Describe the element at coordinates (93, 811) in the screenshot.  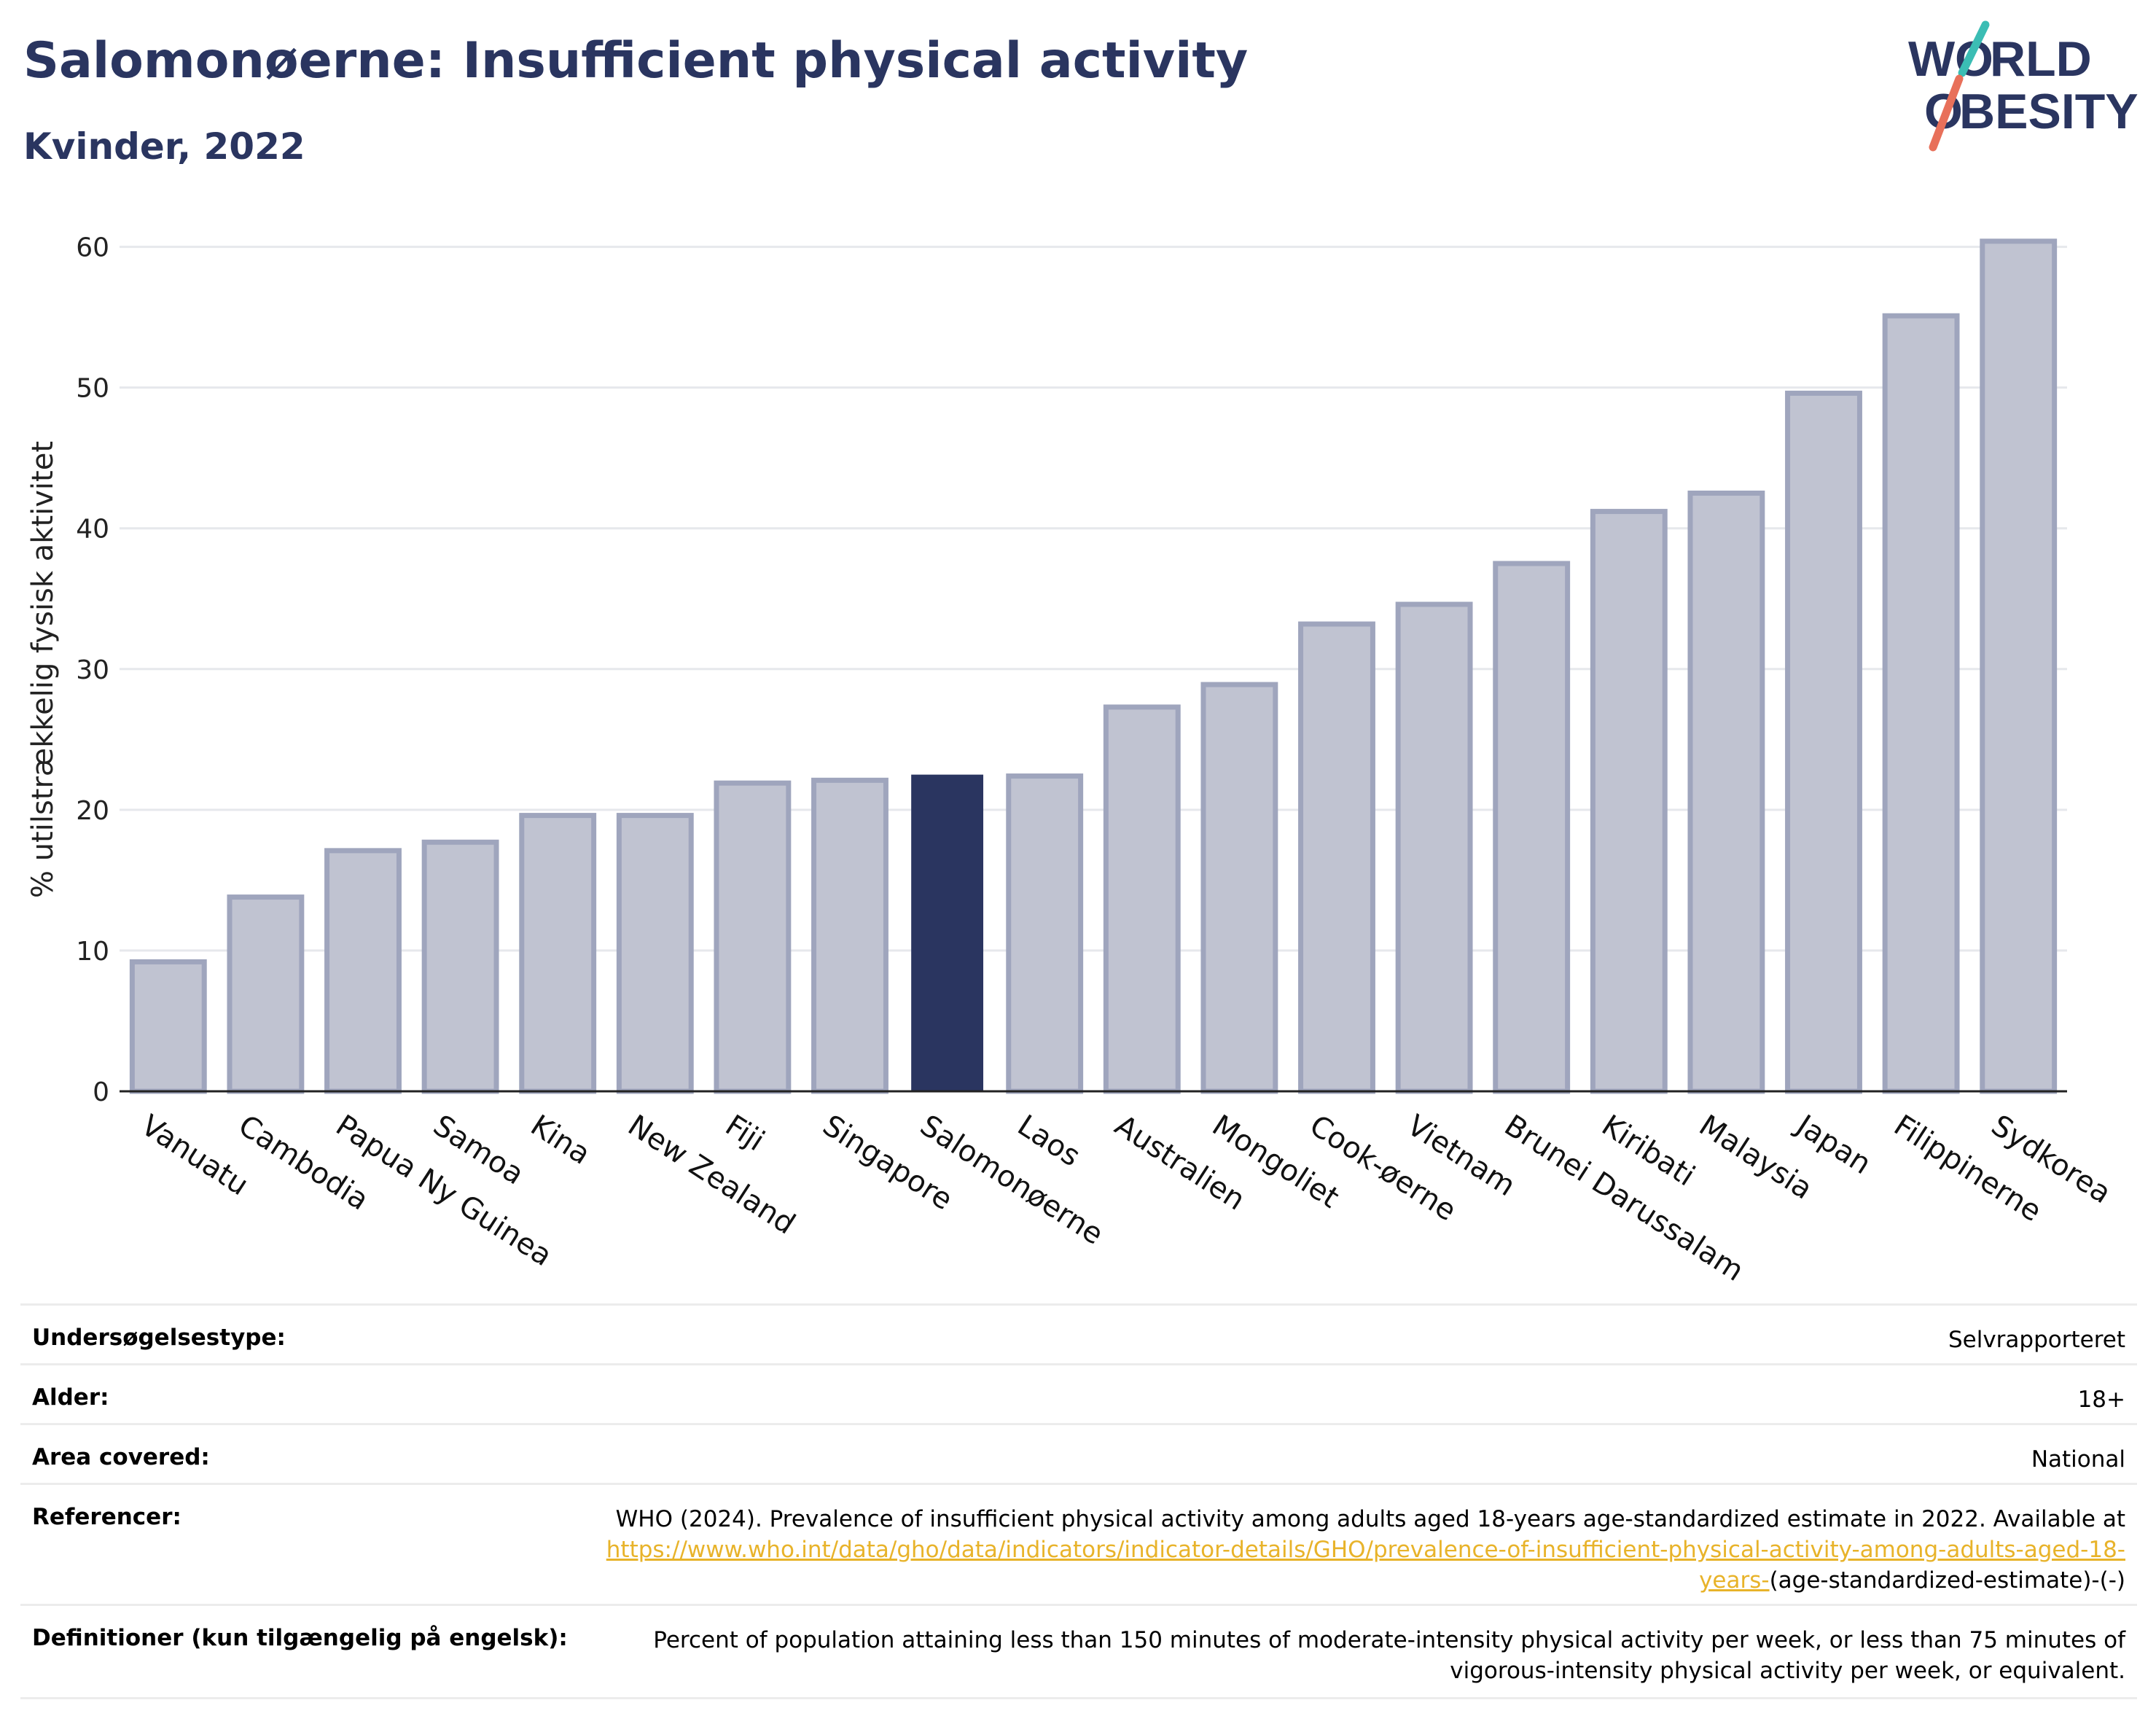
I see `y-tick-label: 20` at that location.